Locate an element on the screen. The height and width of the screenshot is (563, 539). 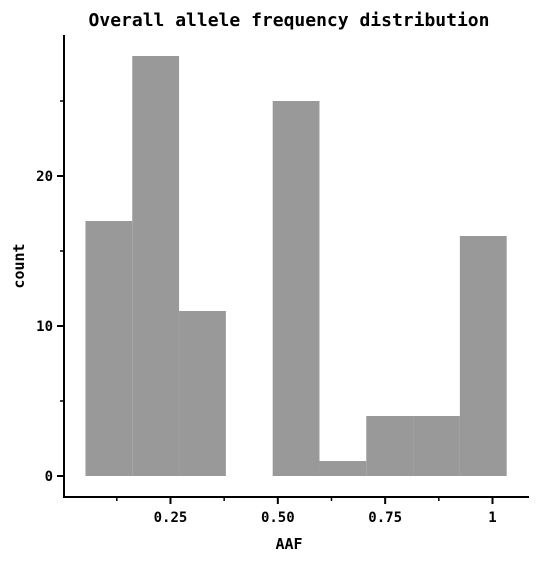
x-tick-label-1: 0.50 is located at coordinates (278, 518).